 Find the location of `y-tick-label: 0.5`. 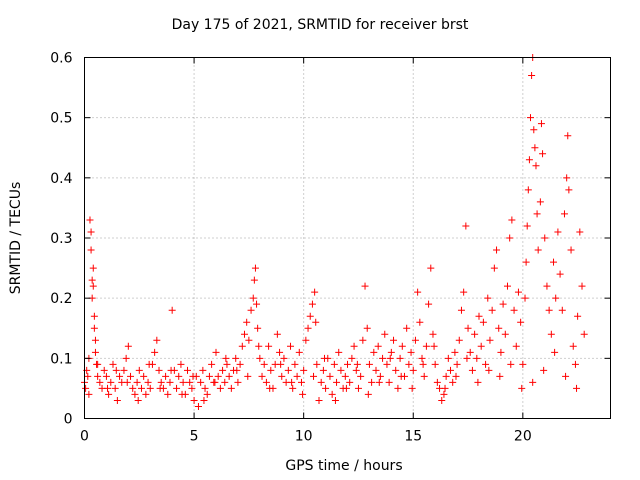

y-tick-label: 0.5 is located at coordinates (61, 119).